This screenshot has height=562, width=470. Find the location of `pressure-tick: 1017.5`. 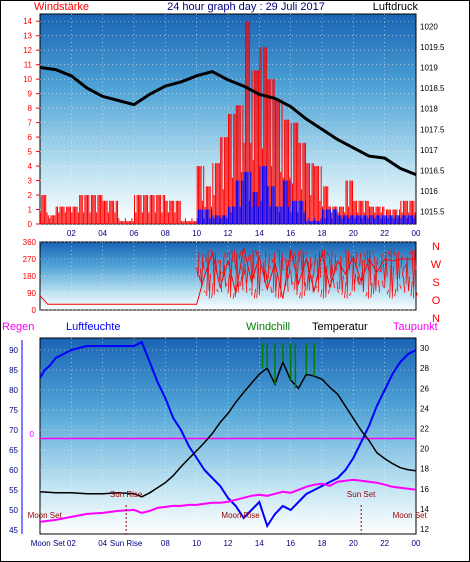

pressure-tick: 1017.5 is located at coordinates (432, 129).